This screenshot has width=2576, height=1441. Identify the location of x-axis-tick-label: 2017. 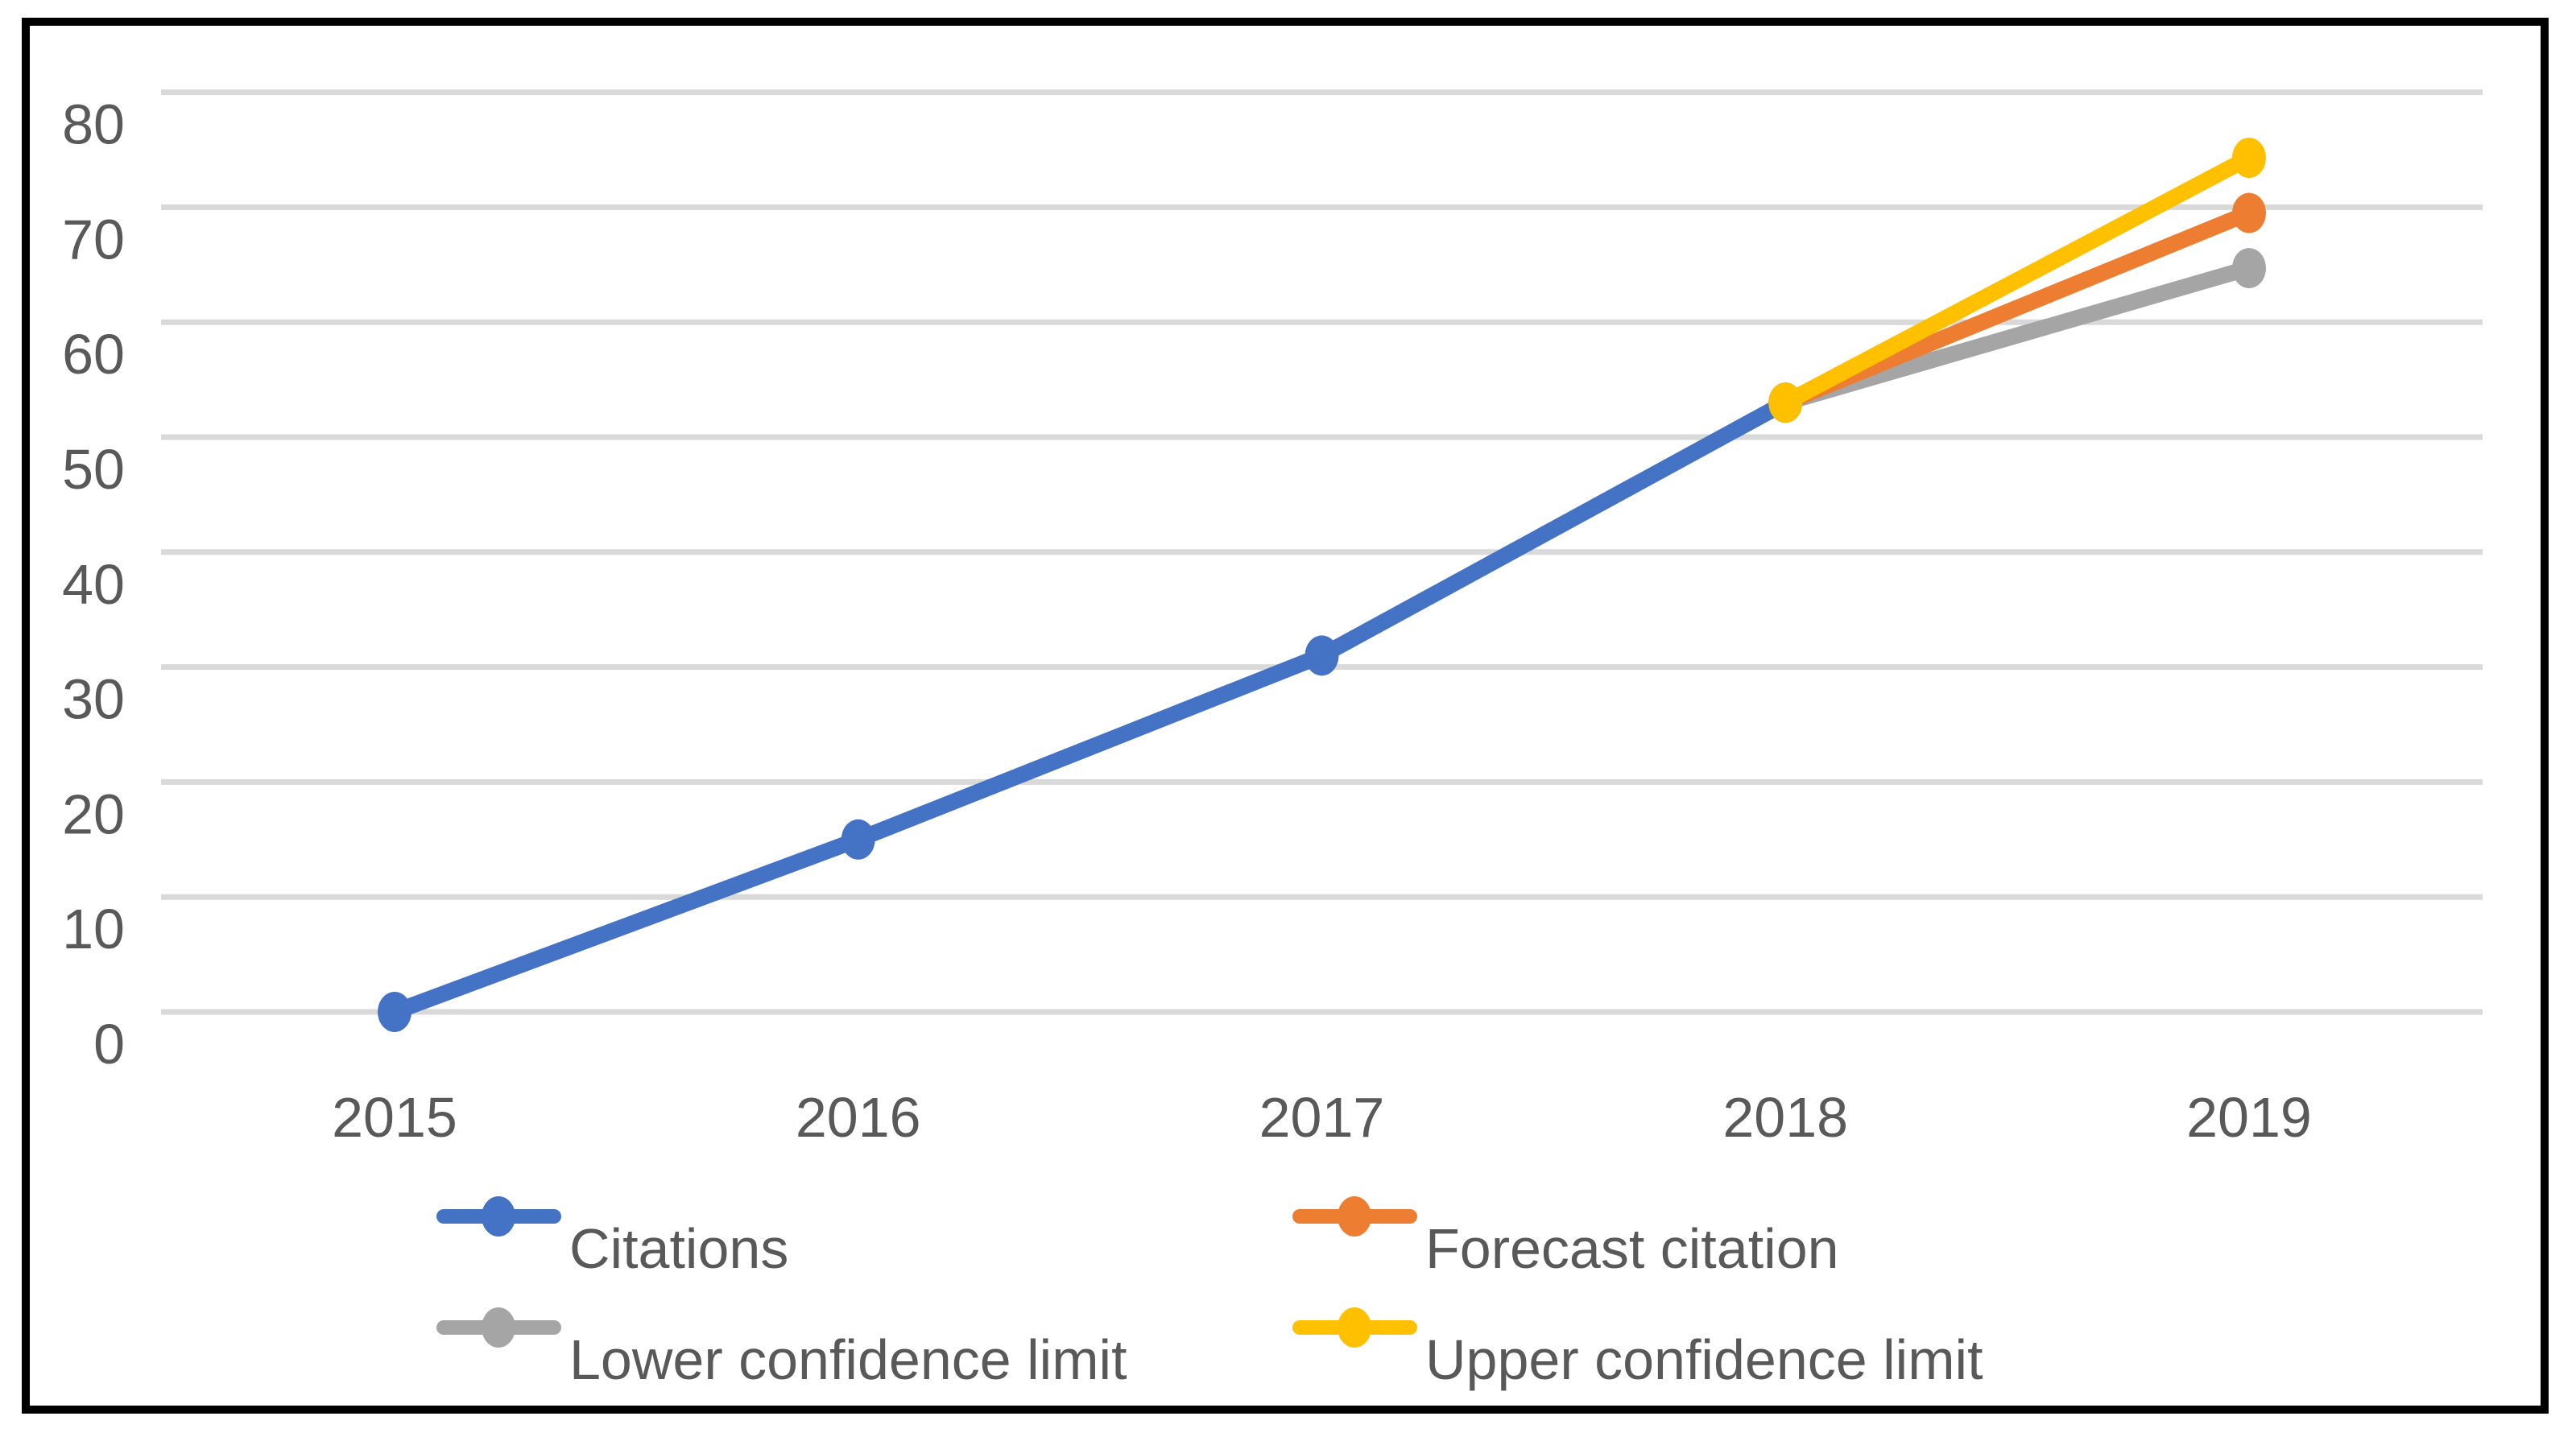
(1322, 1117).